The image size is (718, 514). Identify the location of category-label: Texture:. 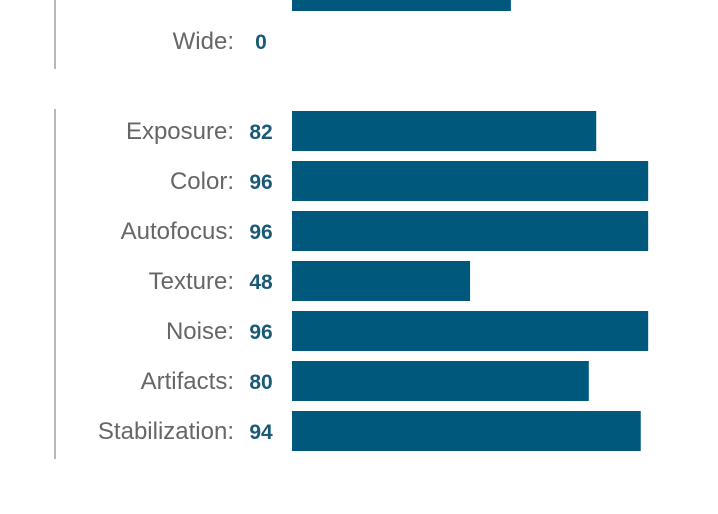
(191, 281).